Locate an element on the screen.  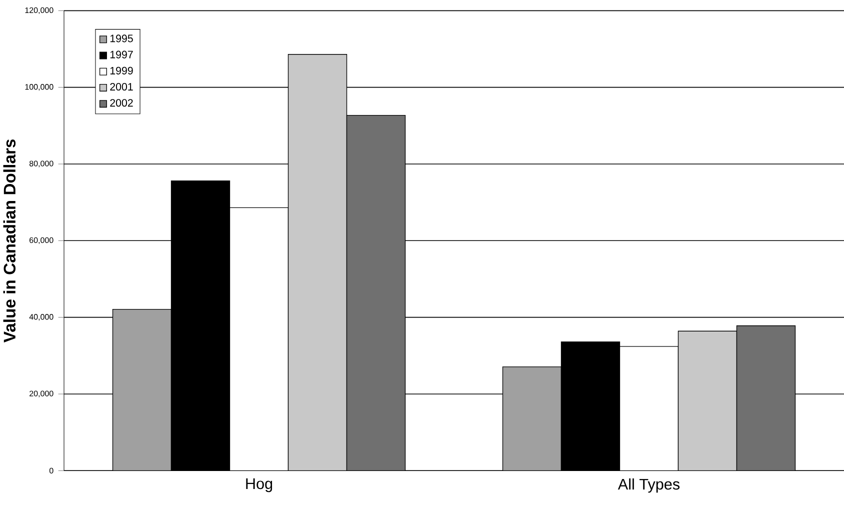
legend-label: 1999 is located at coordinates (121, 71).